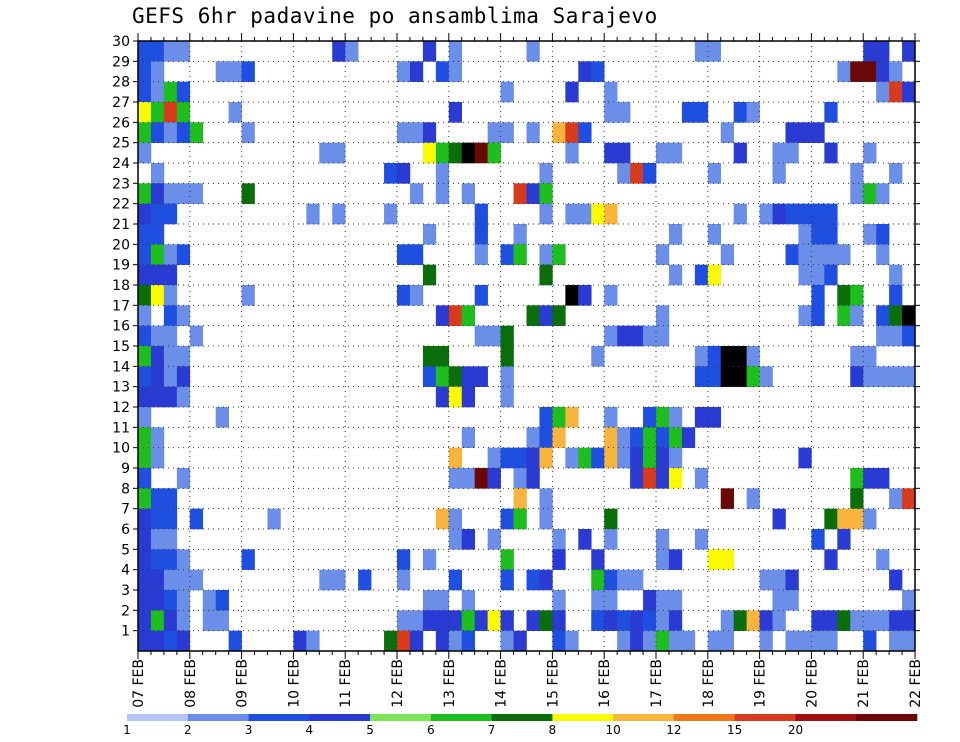  Describe the element at coordinates (502, 683) in the screenshot. I see `x-tick-label: 14 FEB` at that location.